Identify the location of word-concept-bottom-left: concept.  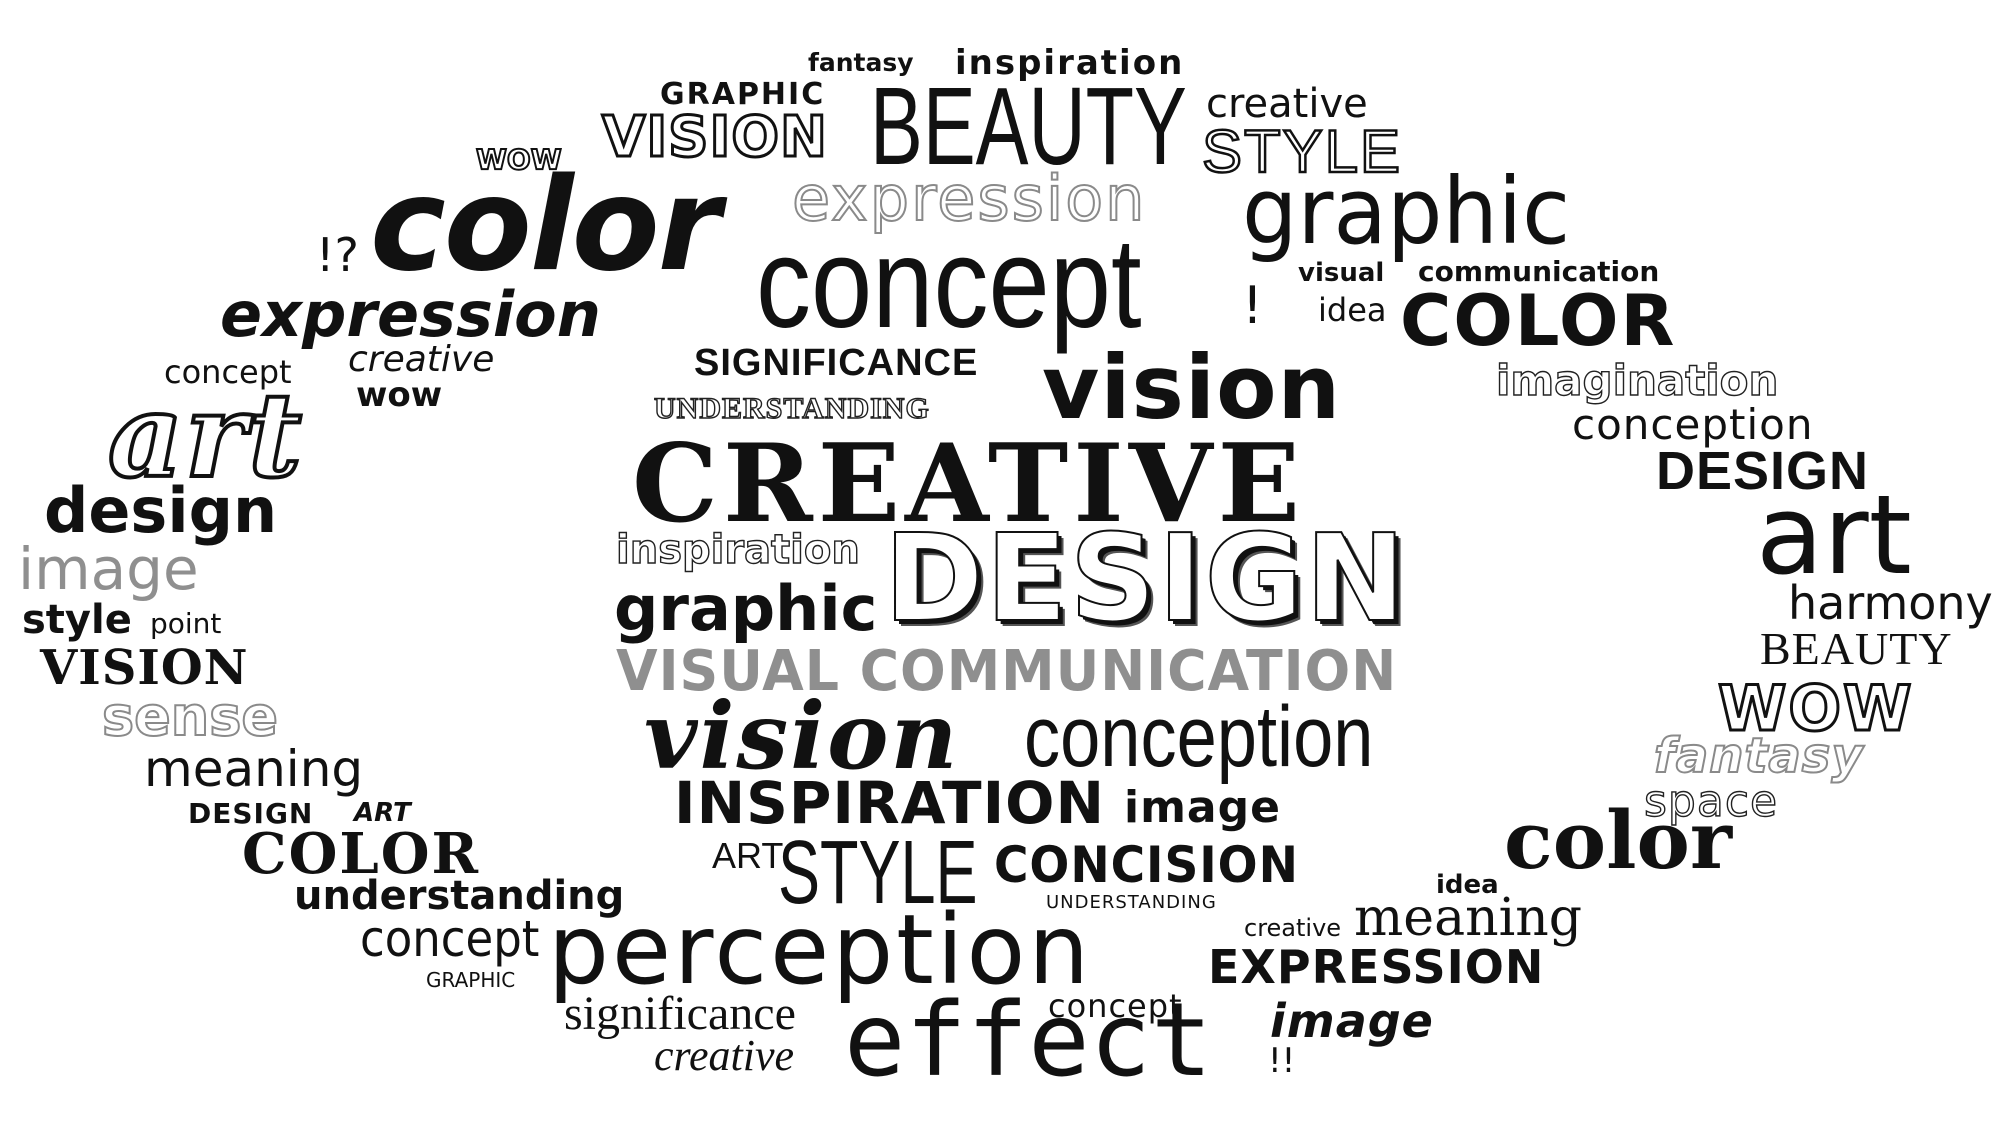
(450, 939).